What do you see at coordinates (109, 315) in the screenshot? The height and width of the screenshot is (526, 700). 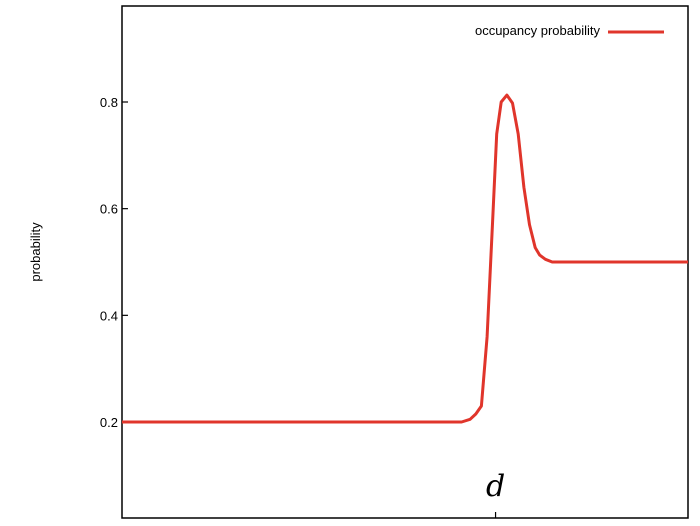 I see `y-tick-label: 0.4` at bounding box center [109, 315].